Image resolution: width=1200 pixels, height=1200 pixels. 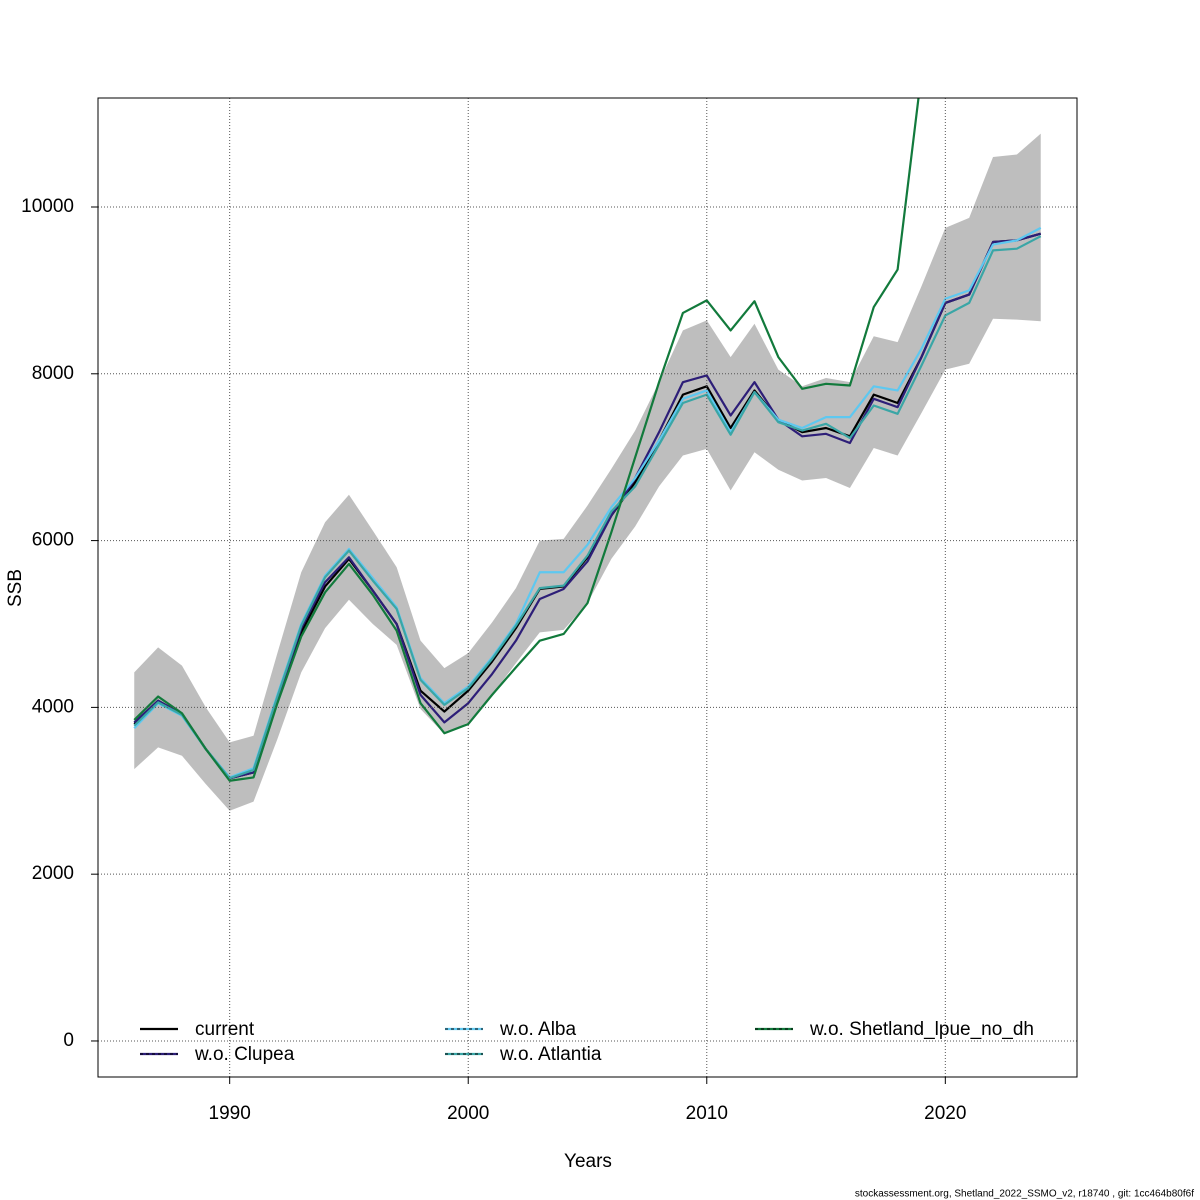 I want to click on legend-label: current, so click(x=225, y=1029).